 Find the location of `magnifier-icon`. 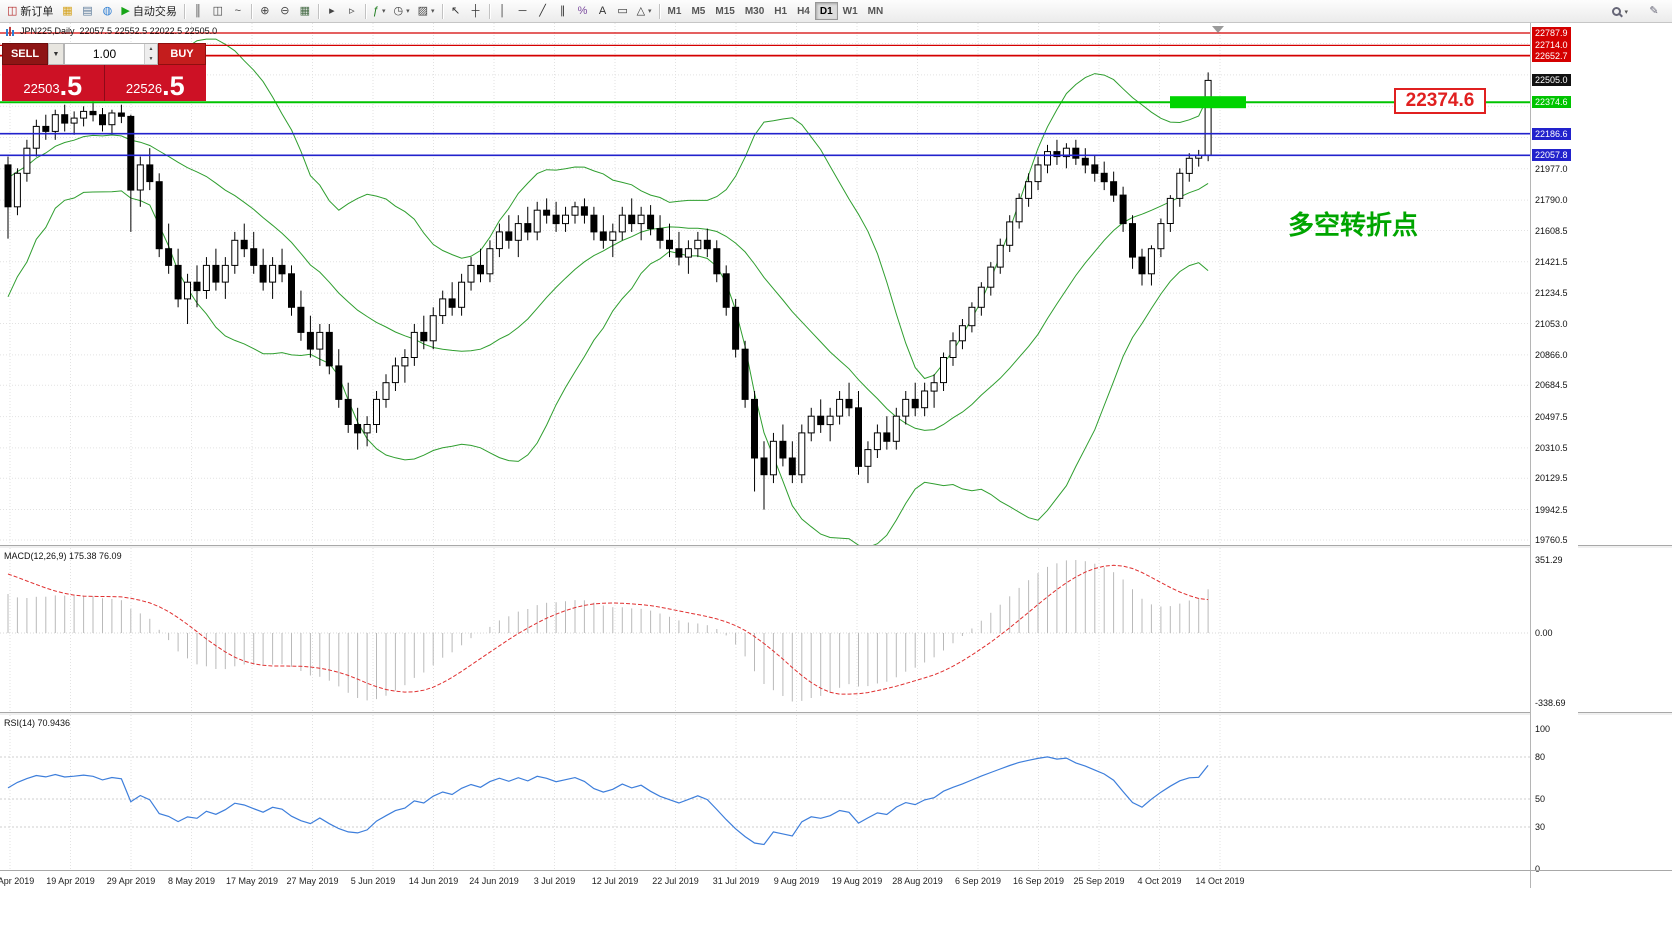

magnifier-icon is located at coordinates (1617, 11).